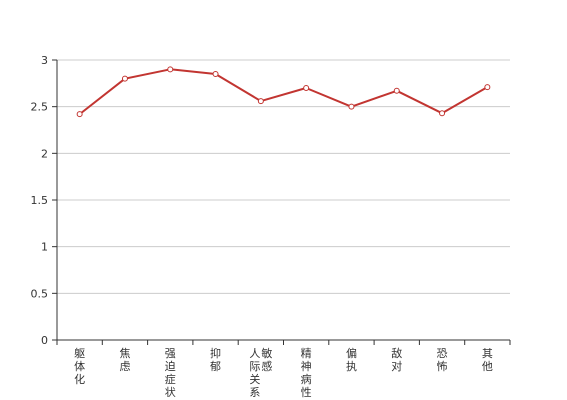 The image size is (567, 400). I want to click on y-axis-ticks: 0 0.5 1 1.5 2 2.5 3, so click(44, 200).